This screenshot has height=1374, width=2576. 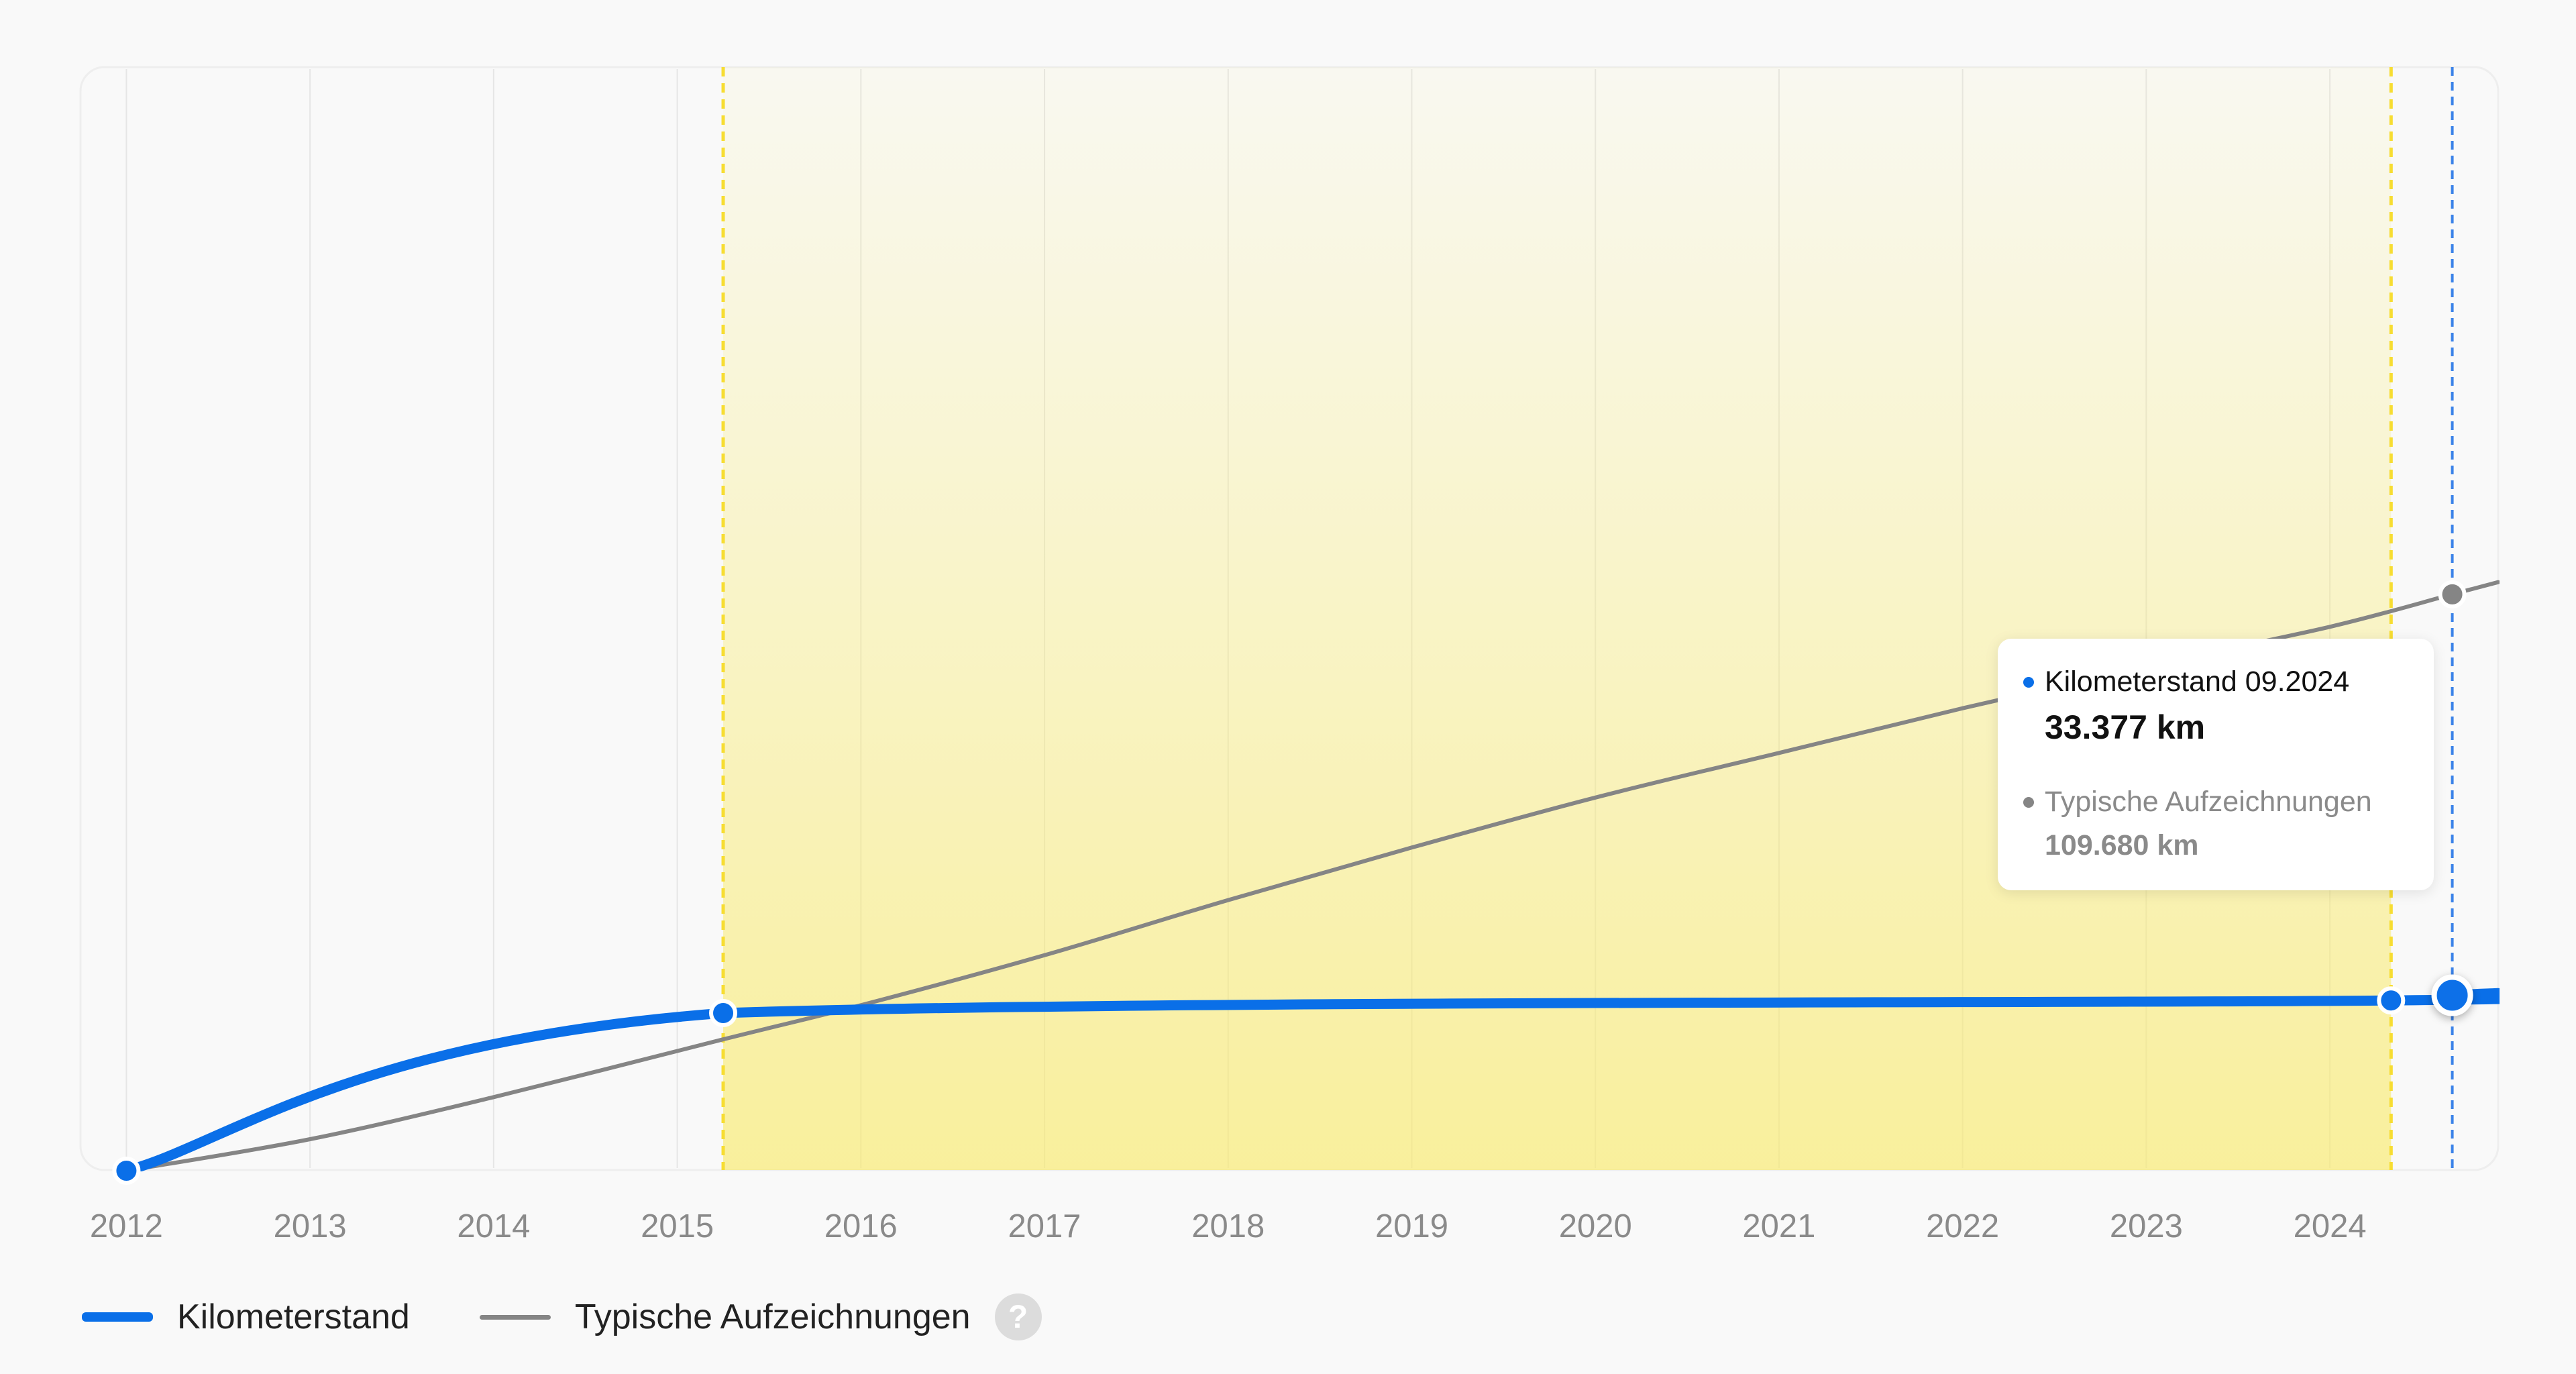 What do you see at coordinates (310, 1226) in the screenshot?
I see `x-tick-2013: 2013` at bounding box center [310, 1226].